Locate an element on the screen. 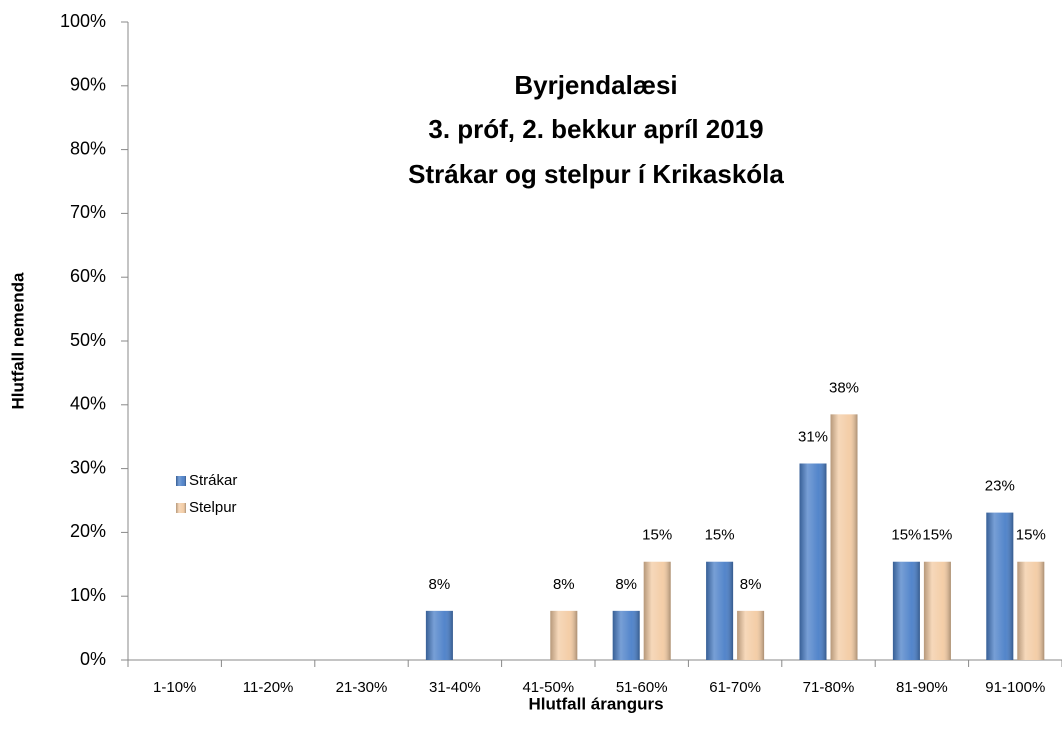  x-tick-label: 81-90% is located at coordinates (922, 687).